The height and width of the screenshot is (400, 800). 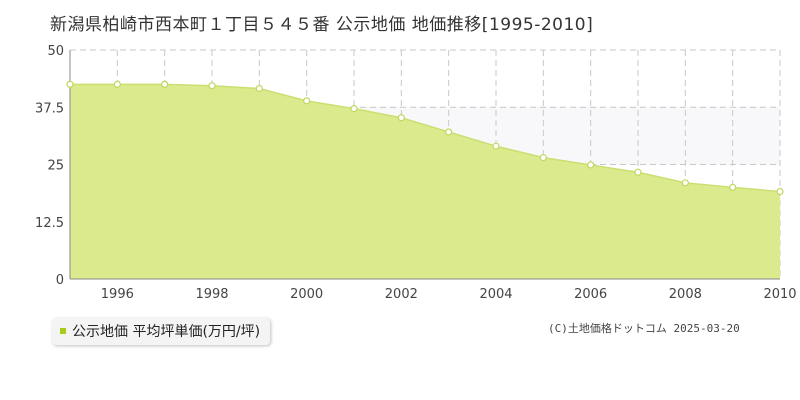 What do you see at coordinates (644, 328) in the screenshot?
I see `copyright-text: (C)土地価格ドットコム 2025-03-20` at bounding box center [644, 328].